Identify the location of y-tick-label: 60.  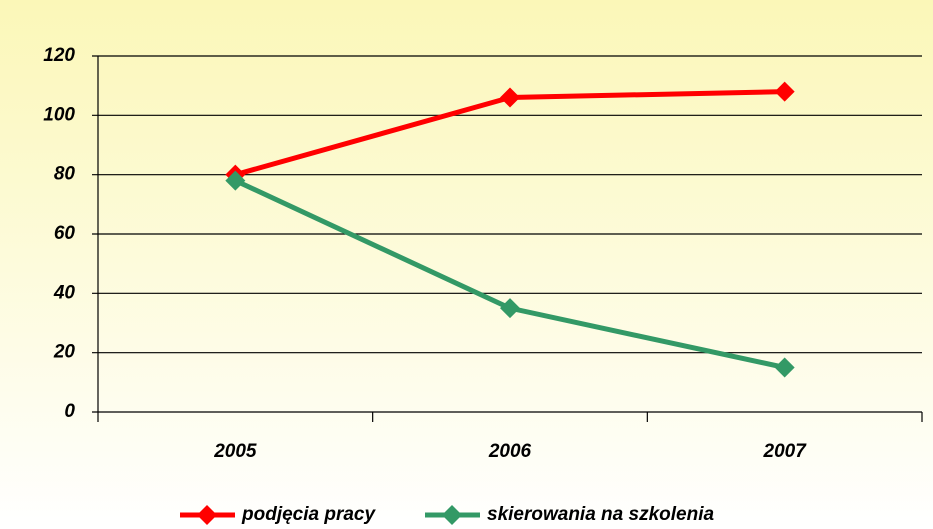
(65, 233).